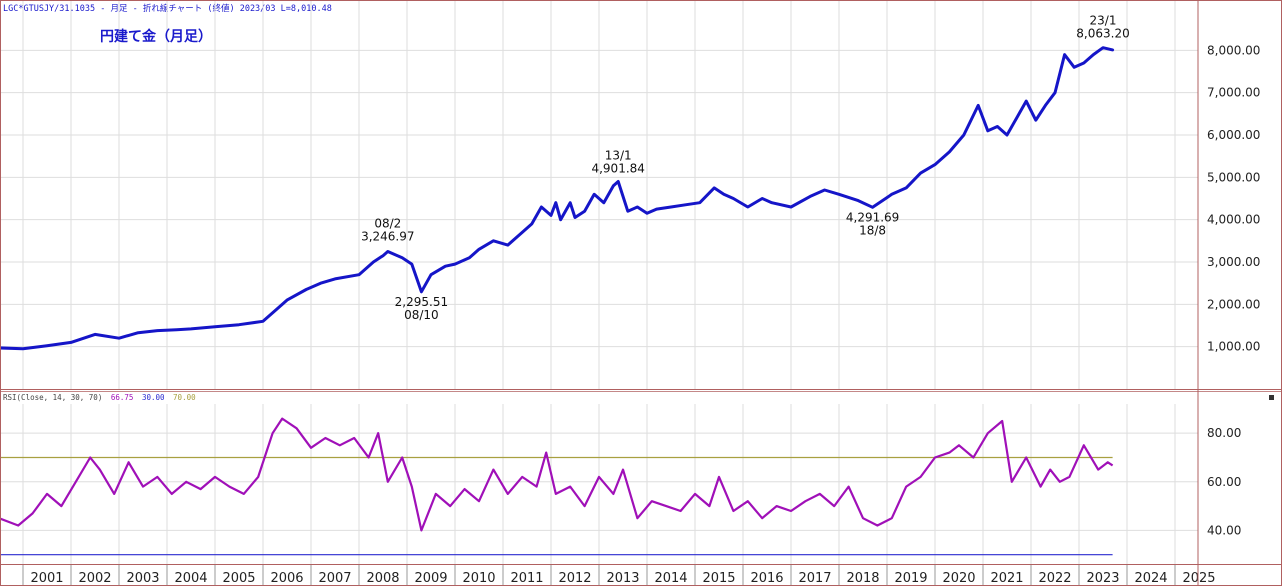 The height and width of the screenshot is (586, 1282). Describe the element at coordinates (617, 168) in the screenshot. I see `annotation-line2: 4,901.84` at that location.